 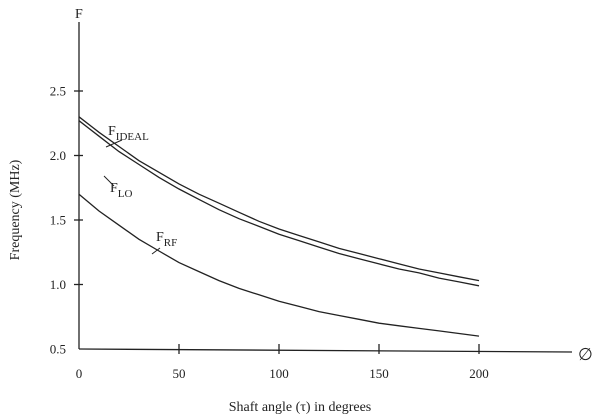 I want to click on series-label-ideal: FIDEAL, so click(x=128, y=133).